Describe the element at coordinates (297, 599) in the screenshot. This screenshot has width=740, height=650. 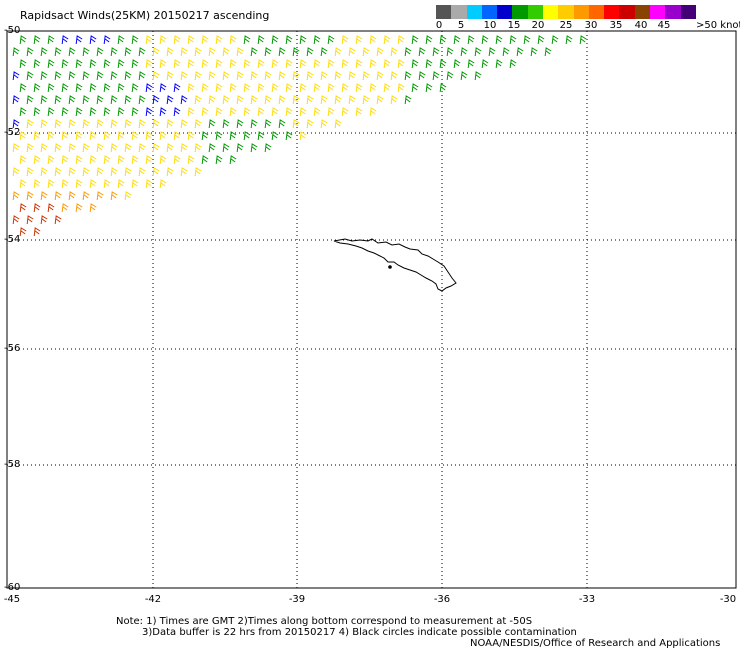
I see `longitude-label: -39` at that location.